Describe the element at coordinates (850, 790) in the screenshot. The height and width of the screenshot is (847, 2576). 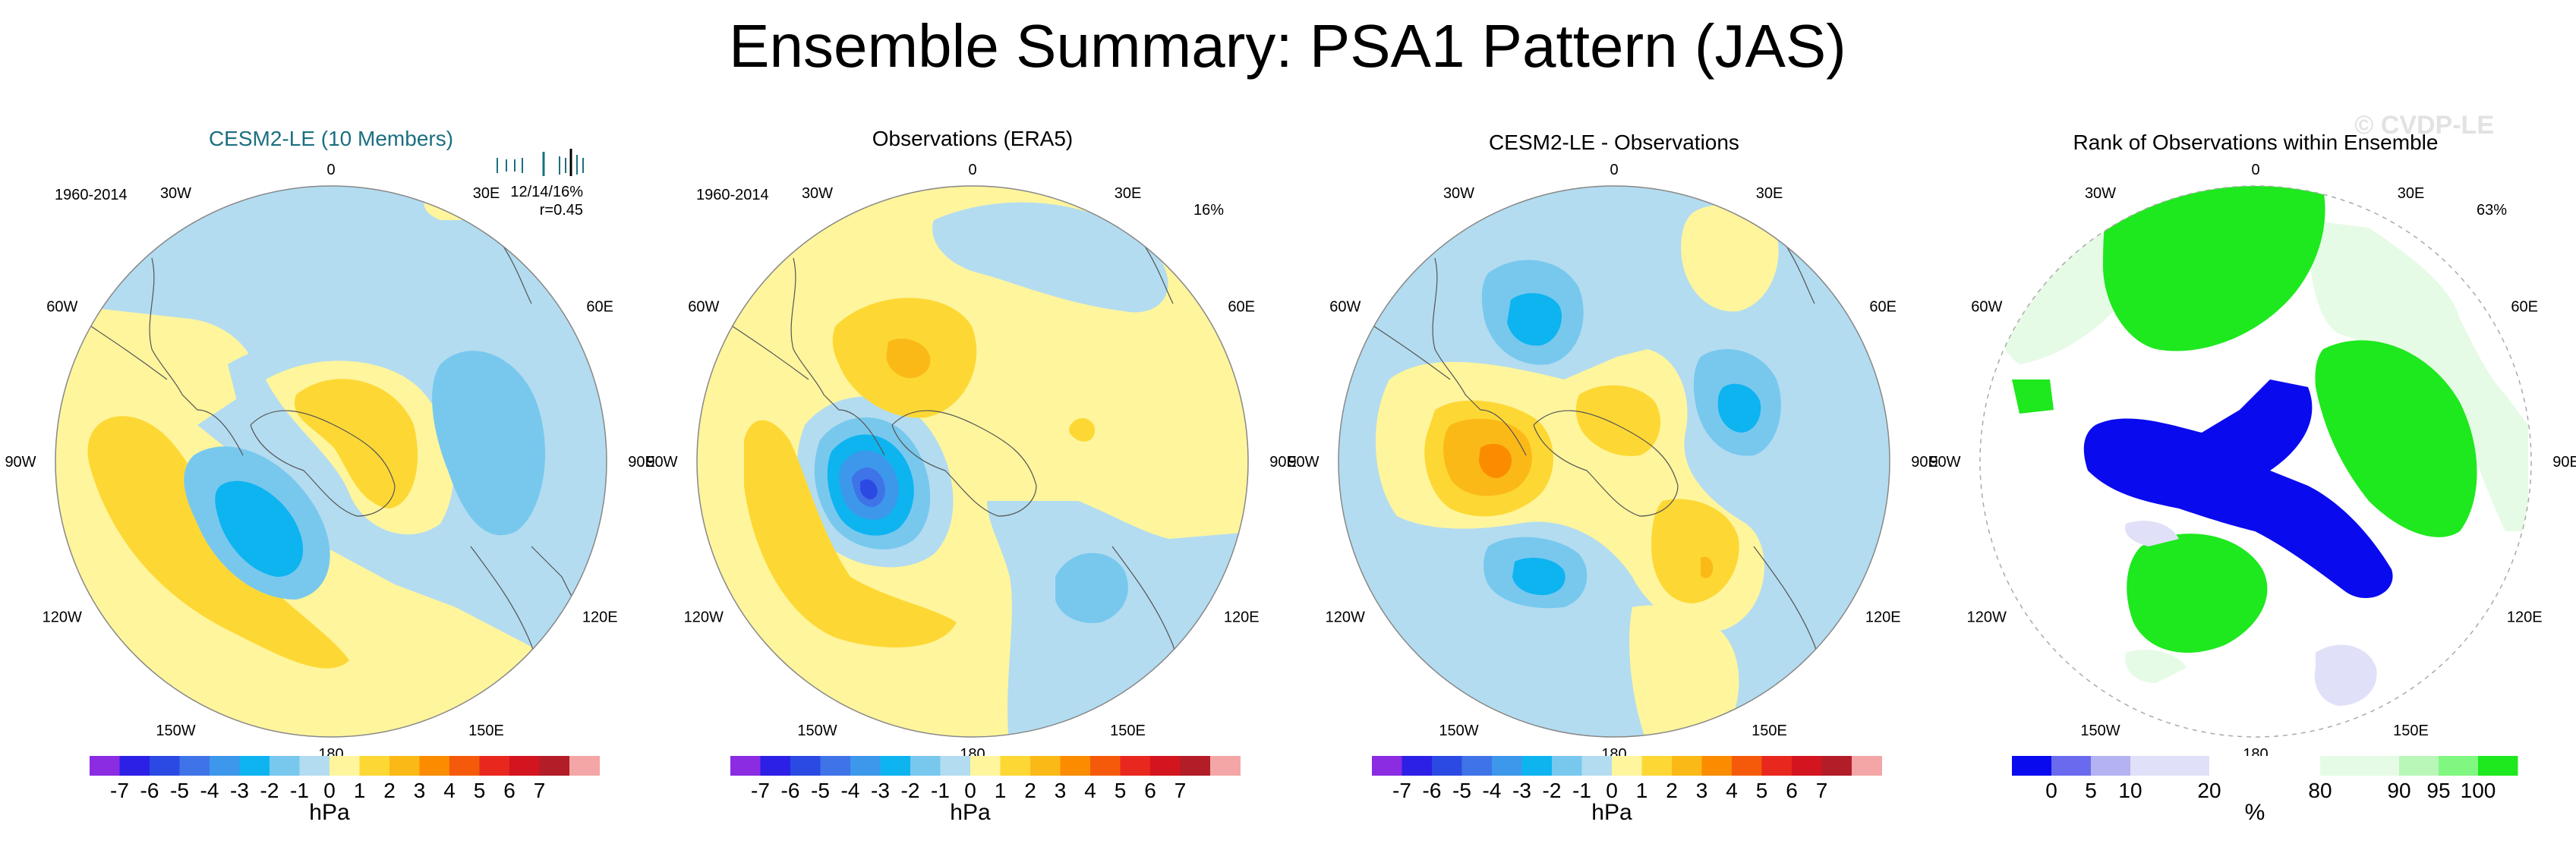
I see `colorbar-tick-label: -4` at that location.